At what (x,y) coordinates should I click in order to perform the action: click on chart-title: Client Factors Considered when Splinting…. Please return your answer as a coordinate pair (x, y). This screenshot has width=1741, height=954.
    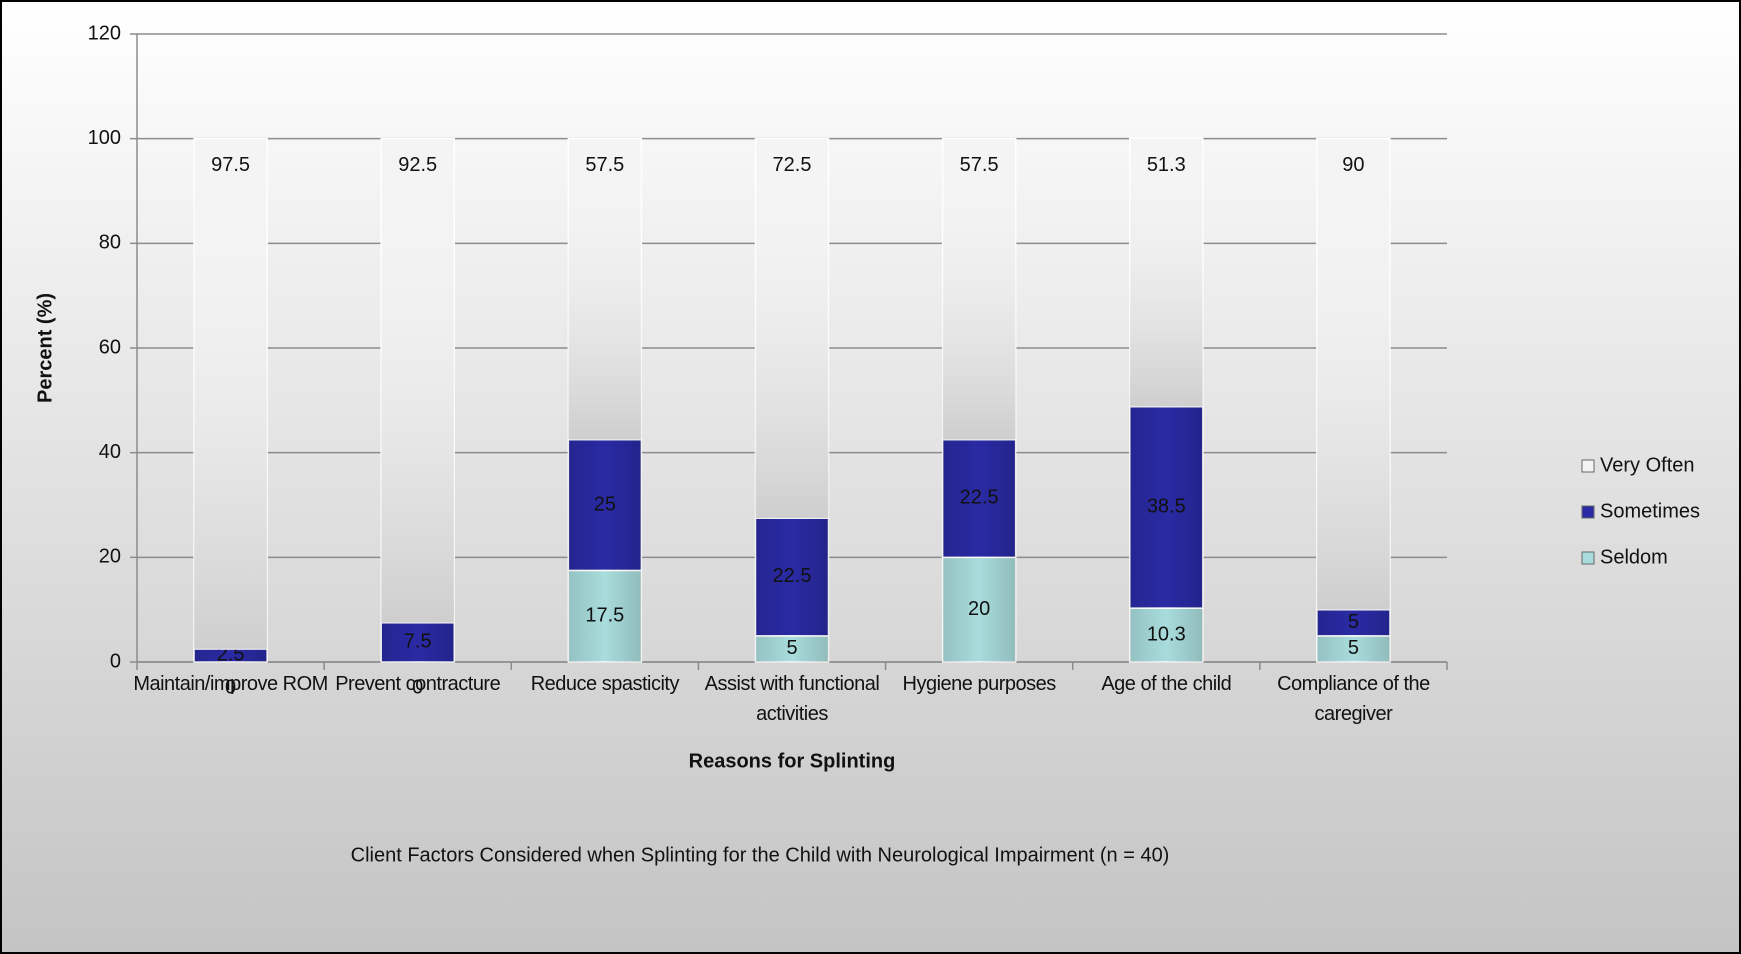
    Looking at the image, I should click on (760, 855).